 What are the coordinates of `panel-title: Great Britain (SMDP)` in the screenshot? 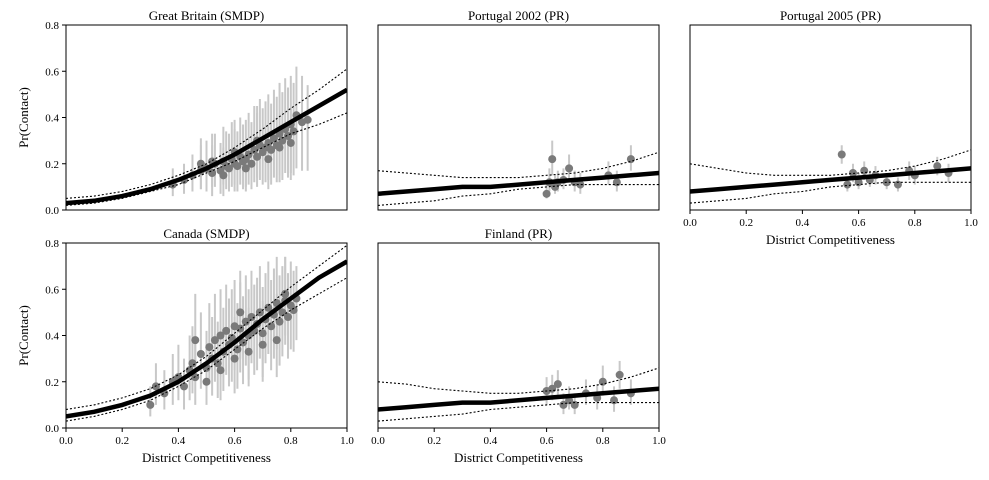 It's located at (207, 15).